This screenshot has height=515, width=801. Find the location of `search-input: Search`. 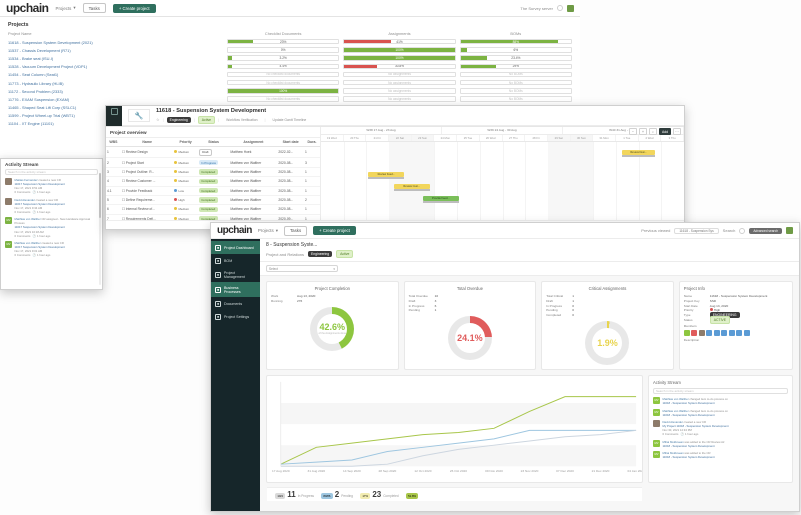

search-input: Search is located at coordinates (729, 230).